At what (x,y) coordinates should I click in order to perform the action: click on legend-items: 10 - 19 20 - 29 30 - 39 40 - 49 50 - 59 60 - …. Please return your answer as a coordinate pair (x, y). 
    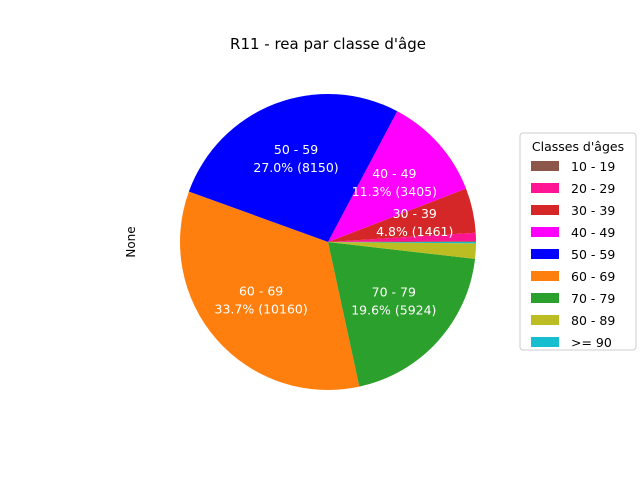
    Looking at the image, I should click on (573, 254).